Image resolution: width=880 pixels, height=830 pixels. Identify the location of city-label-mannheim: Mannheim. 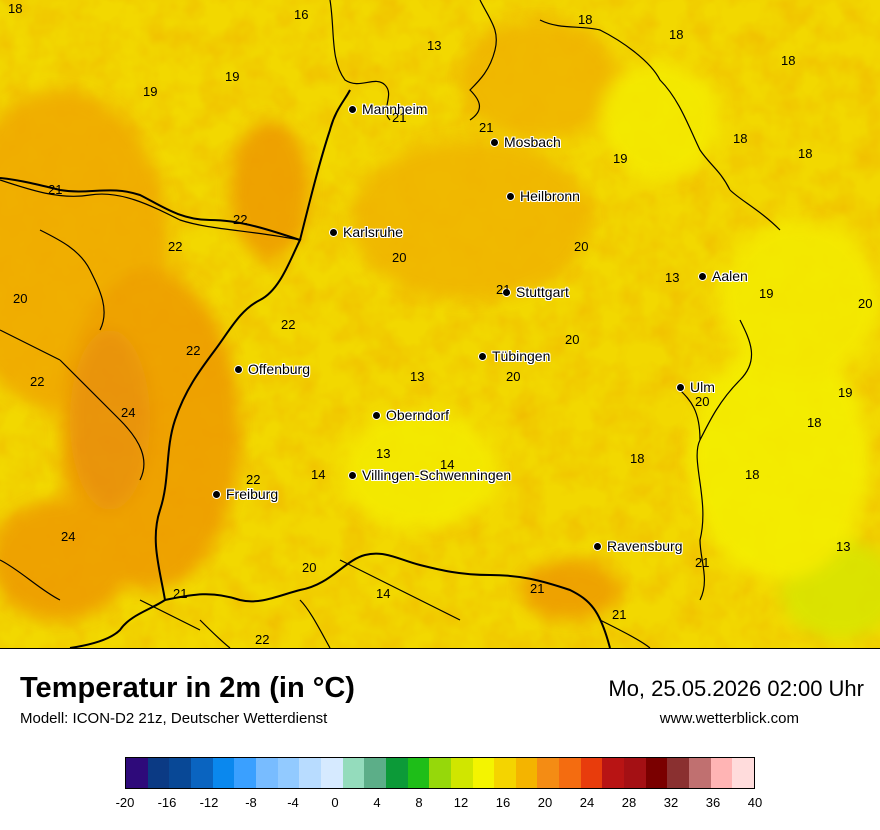
(387, 109).